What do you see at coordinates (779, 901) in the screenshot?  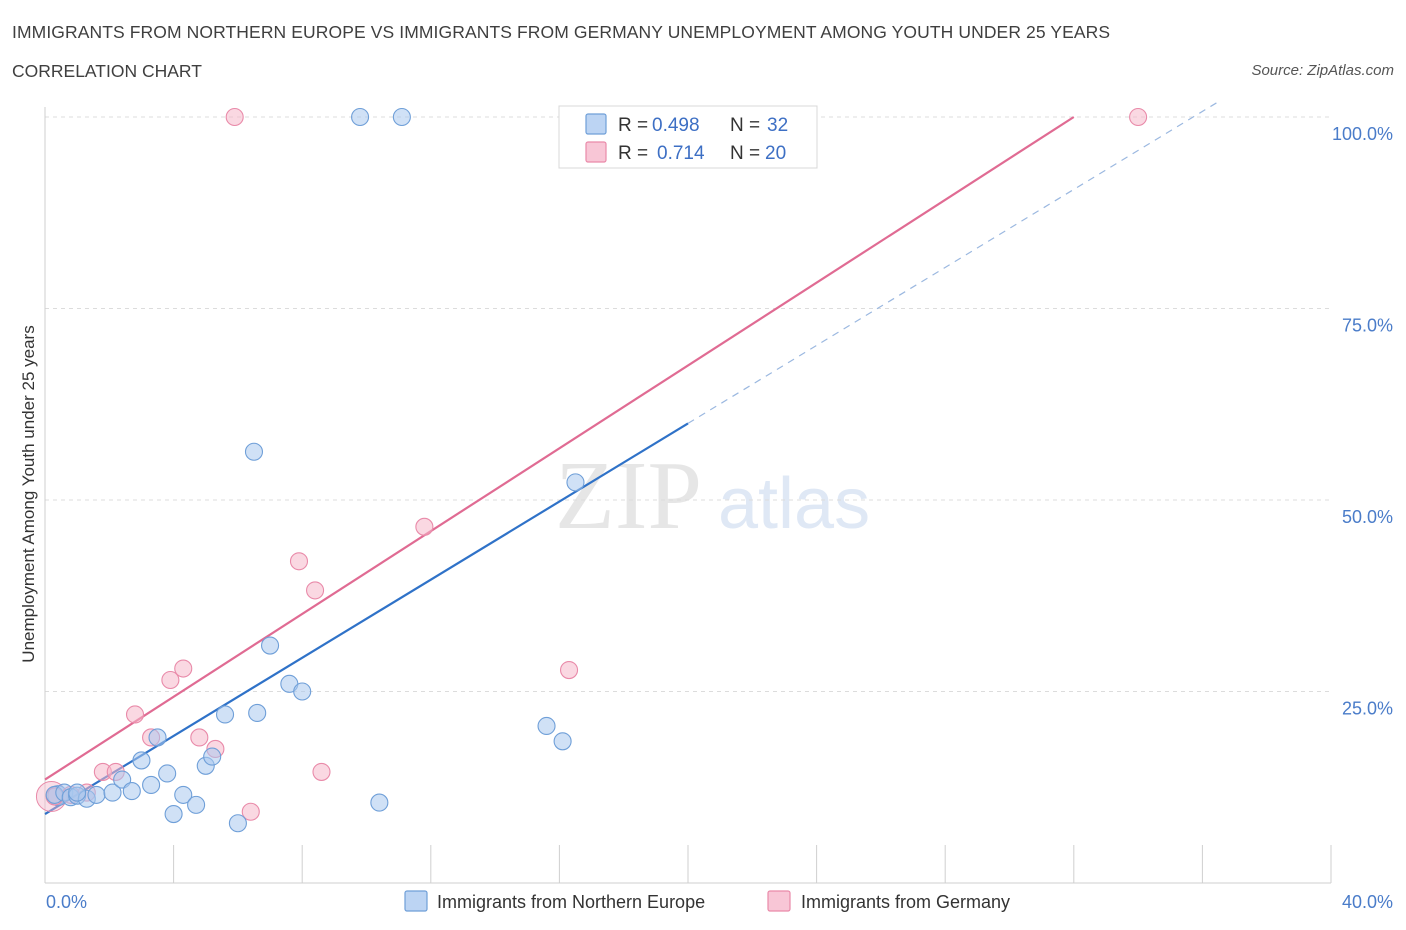 I see `series-legend-swatch-germany` at bounding box center [779, 901].